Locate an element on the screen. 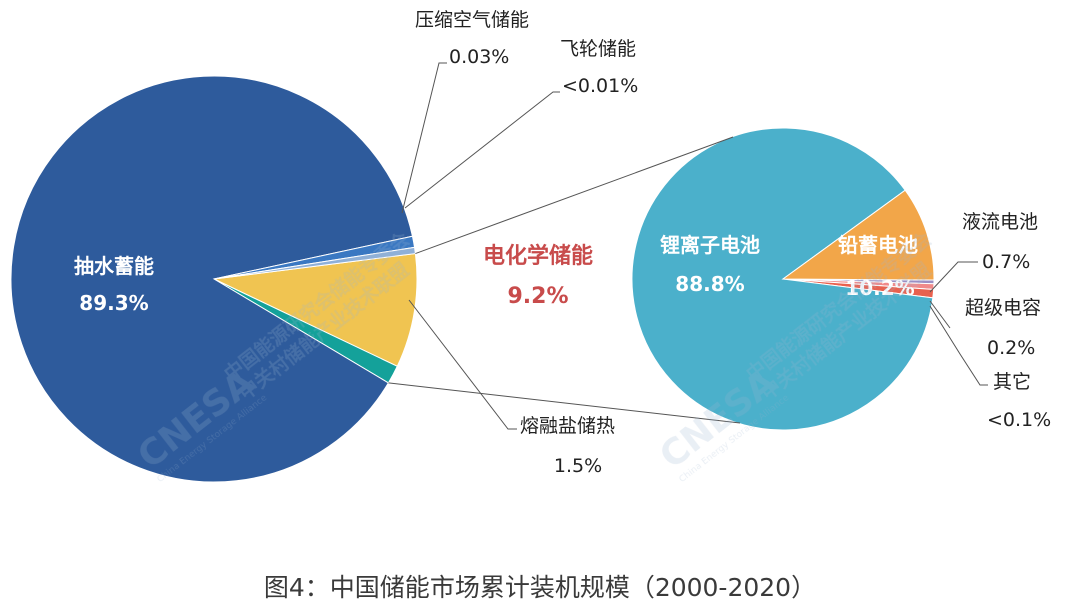 This screenshot has width=1080, height=608. pie-slice-lead-acid is located at coordinates (858, 235).